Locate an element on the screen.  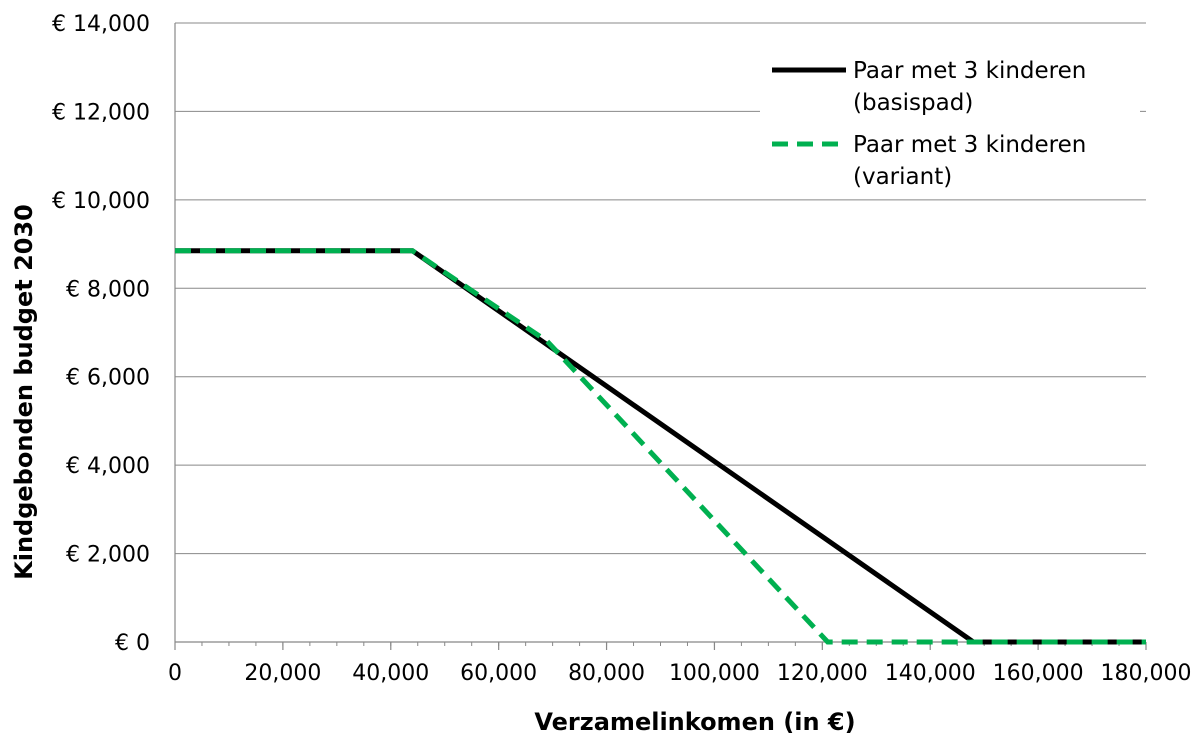
x-tick-label: 100,000 is located at coordinates (714, 673).